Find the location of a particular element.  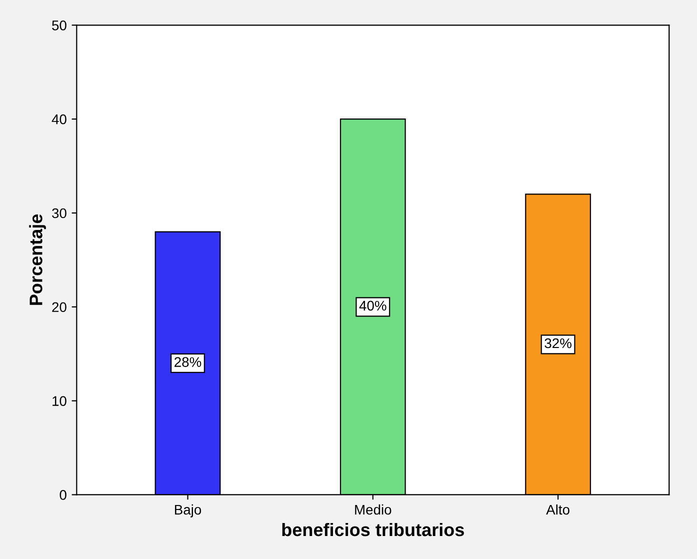

x-axis-title: beneficios tributarios is located at coordinates (373, 529).